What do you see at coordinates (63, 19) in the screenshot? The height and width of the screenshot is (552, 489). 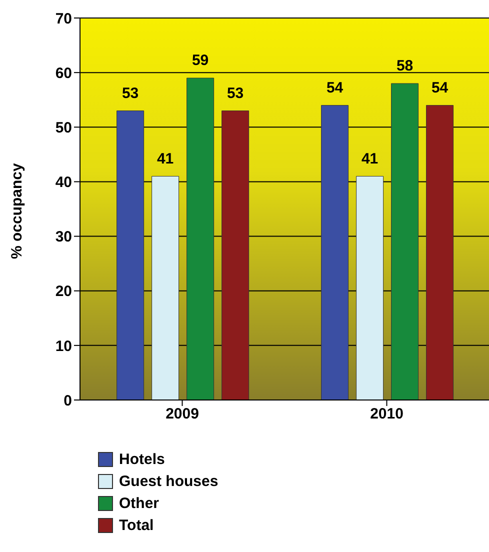 I see `y-tick-label: 70` at bounding box center [63, 19].